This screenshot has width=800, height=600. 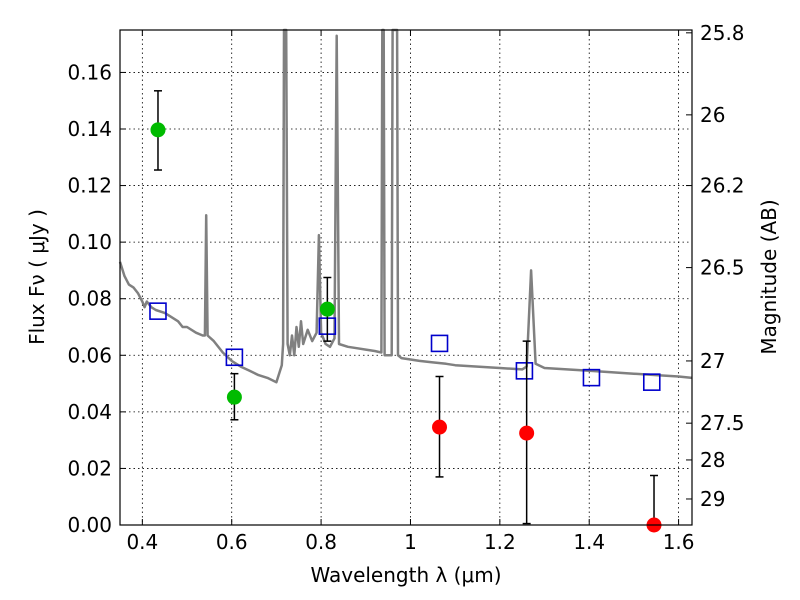 What do you see at coordinates (722, 423) in the screenshot?
I see `right-tick-label: 27.5` at bounding box center [722, 423].